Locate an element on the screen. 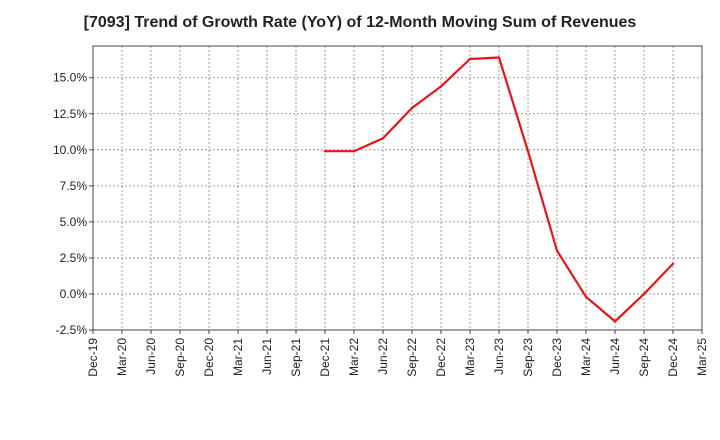 This screenshot has width=720, height=440. x-tick-label: Dec-24 is located at coordinates (673, 357).